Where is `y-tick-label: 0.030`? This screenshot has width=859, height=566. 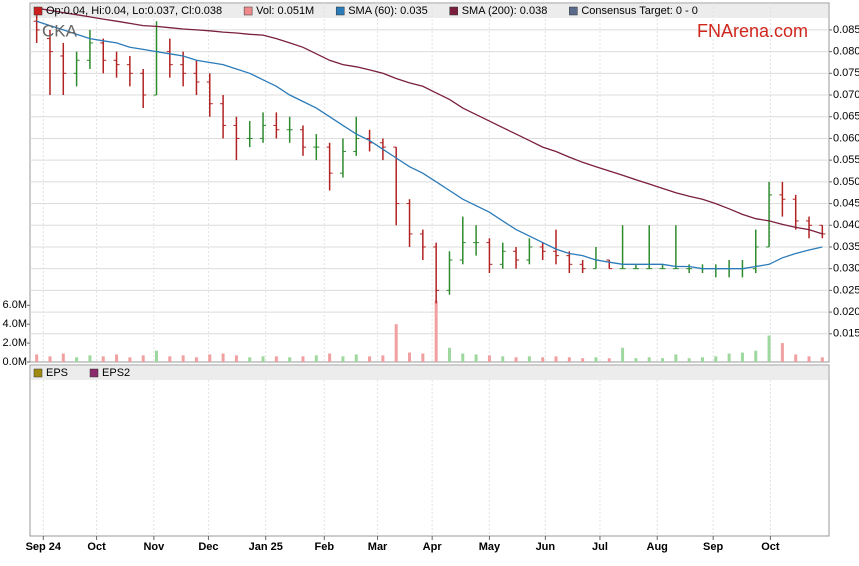 y-tick-label: 0.030 is located at coordinates (846, 269).